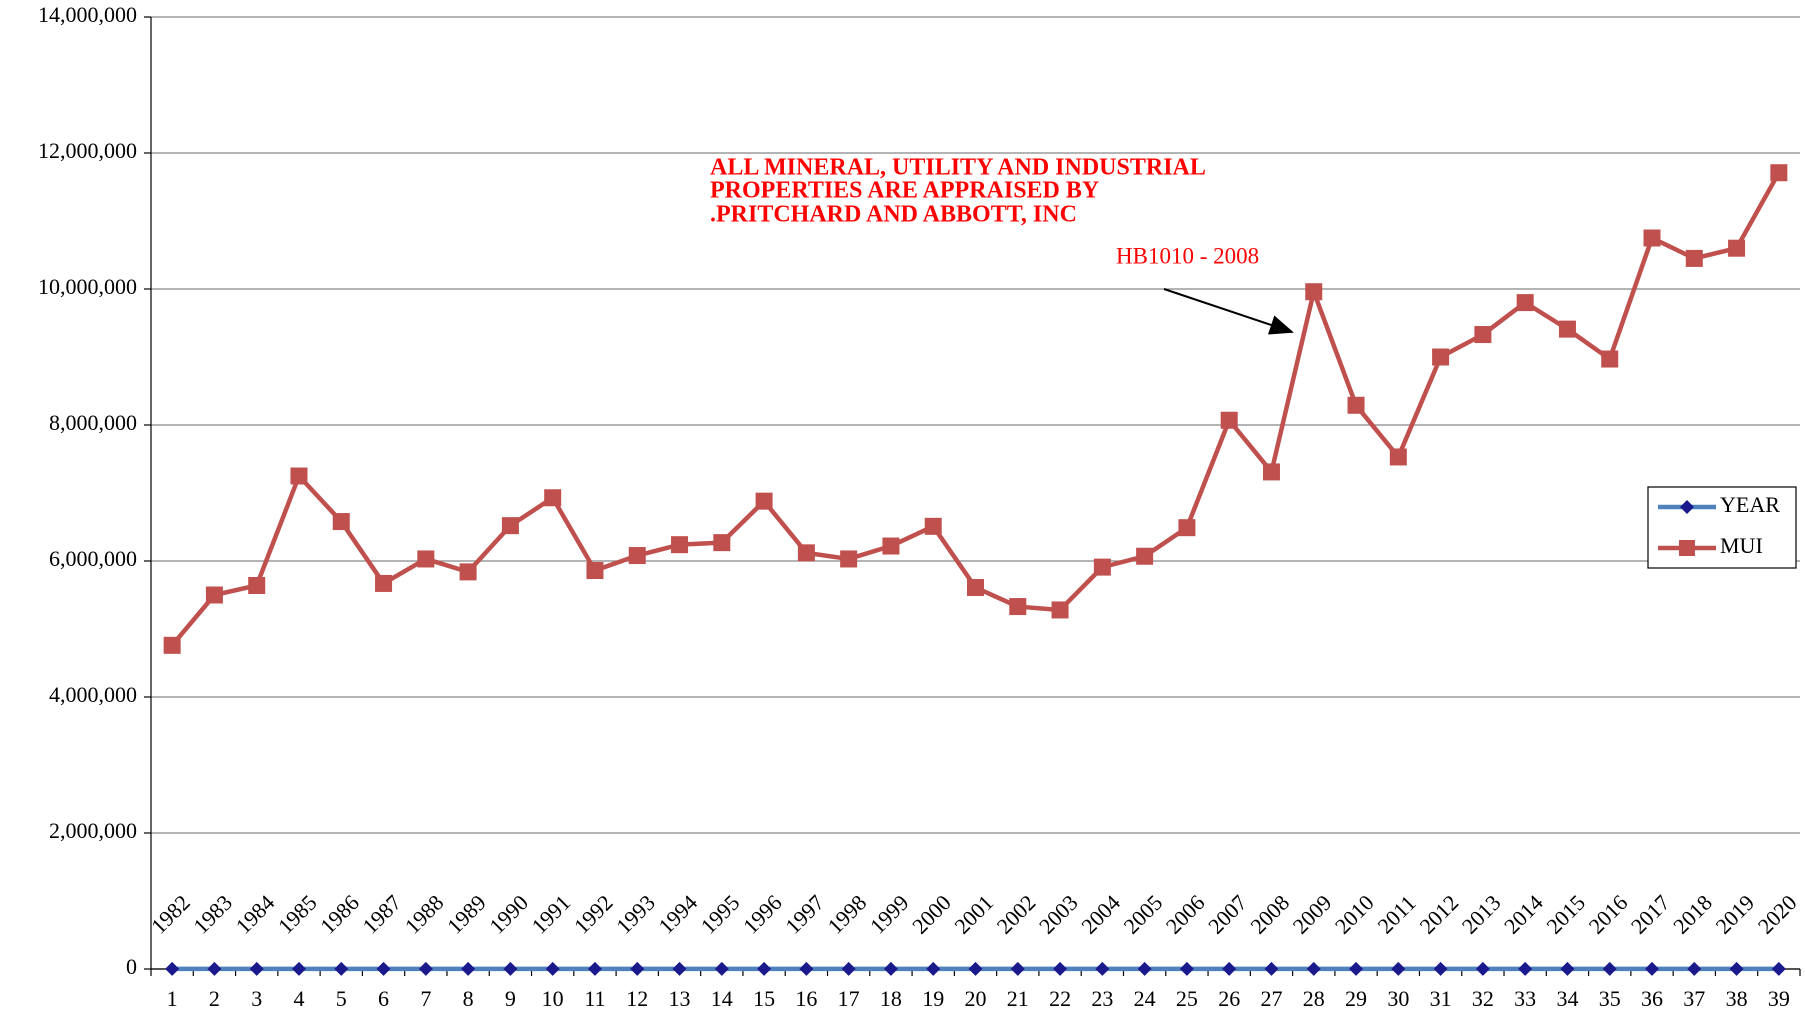  What do you see at coordinates (508, 914) in the screenshot?
I see `data-label: 1990` at bounding box center [508, 914].